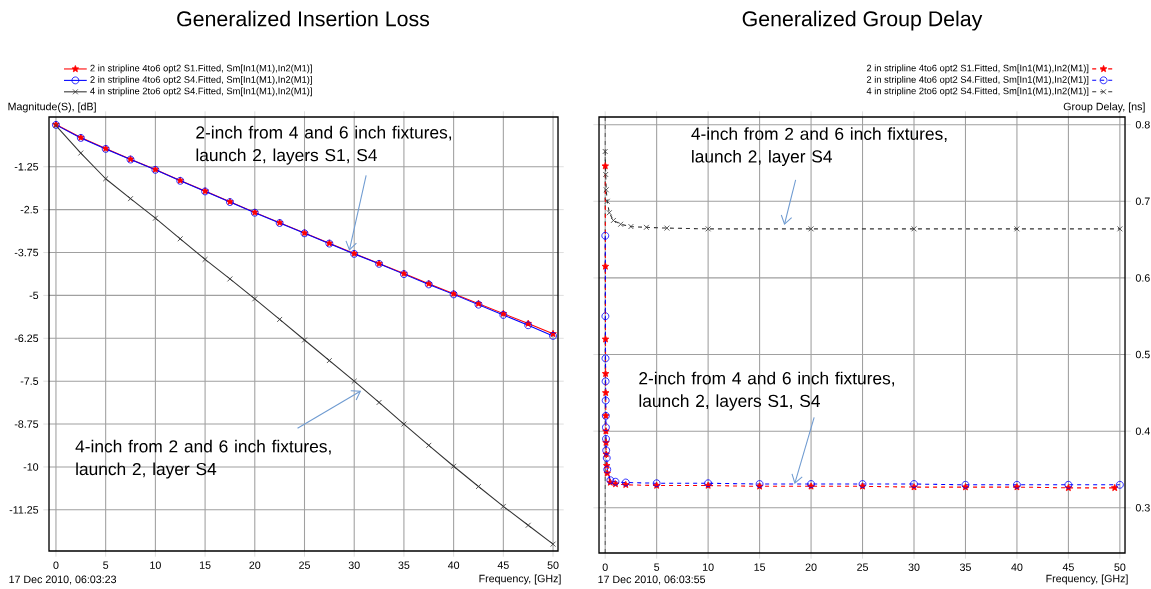 The width and height of the screenshot is (1151, 589). What do you see at coordinates (652, 580) in the screenshot?
I see `text: 17 Dec 2010, 06:03:55` at bounding box center [652, 580].